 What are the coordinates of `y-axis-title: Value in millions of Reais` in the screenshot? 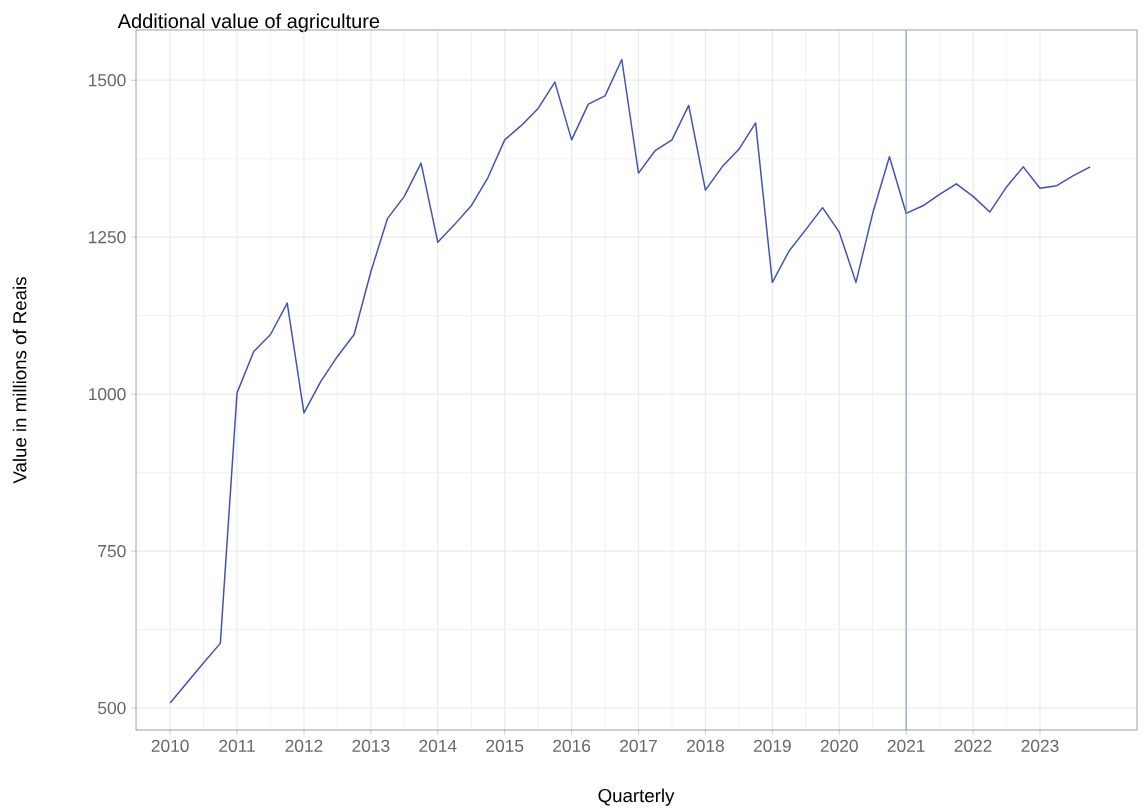 It's located at (19, 380).